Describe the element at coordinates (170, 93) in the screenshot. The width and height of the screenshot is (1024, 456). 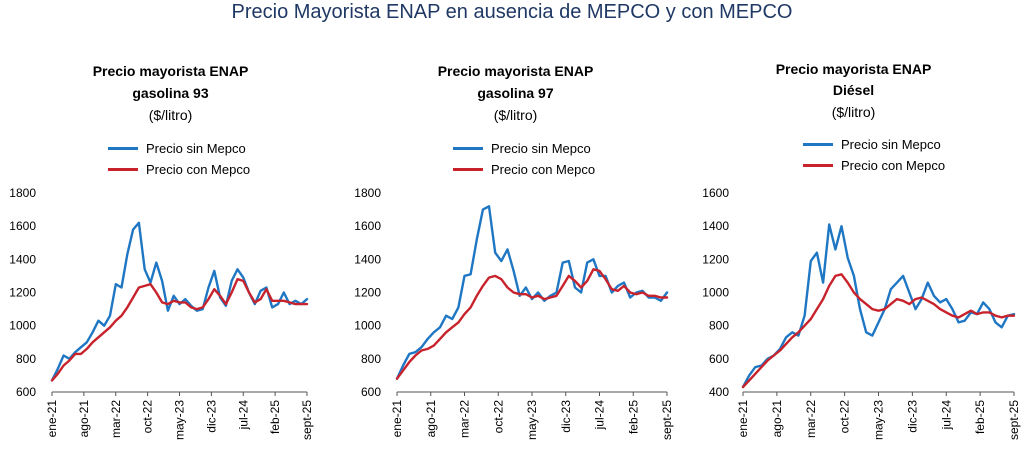
I see `chart-title-line-2: gasolina 93` at that location.